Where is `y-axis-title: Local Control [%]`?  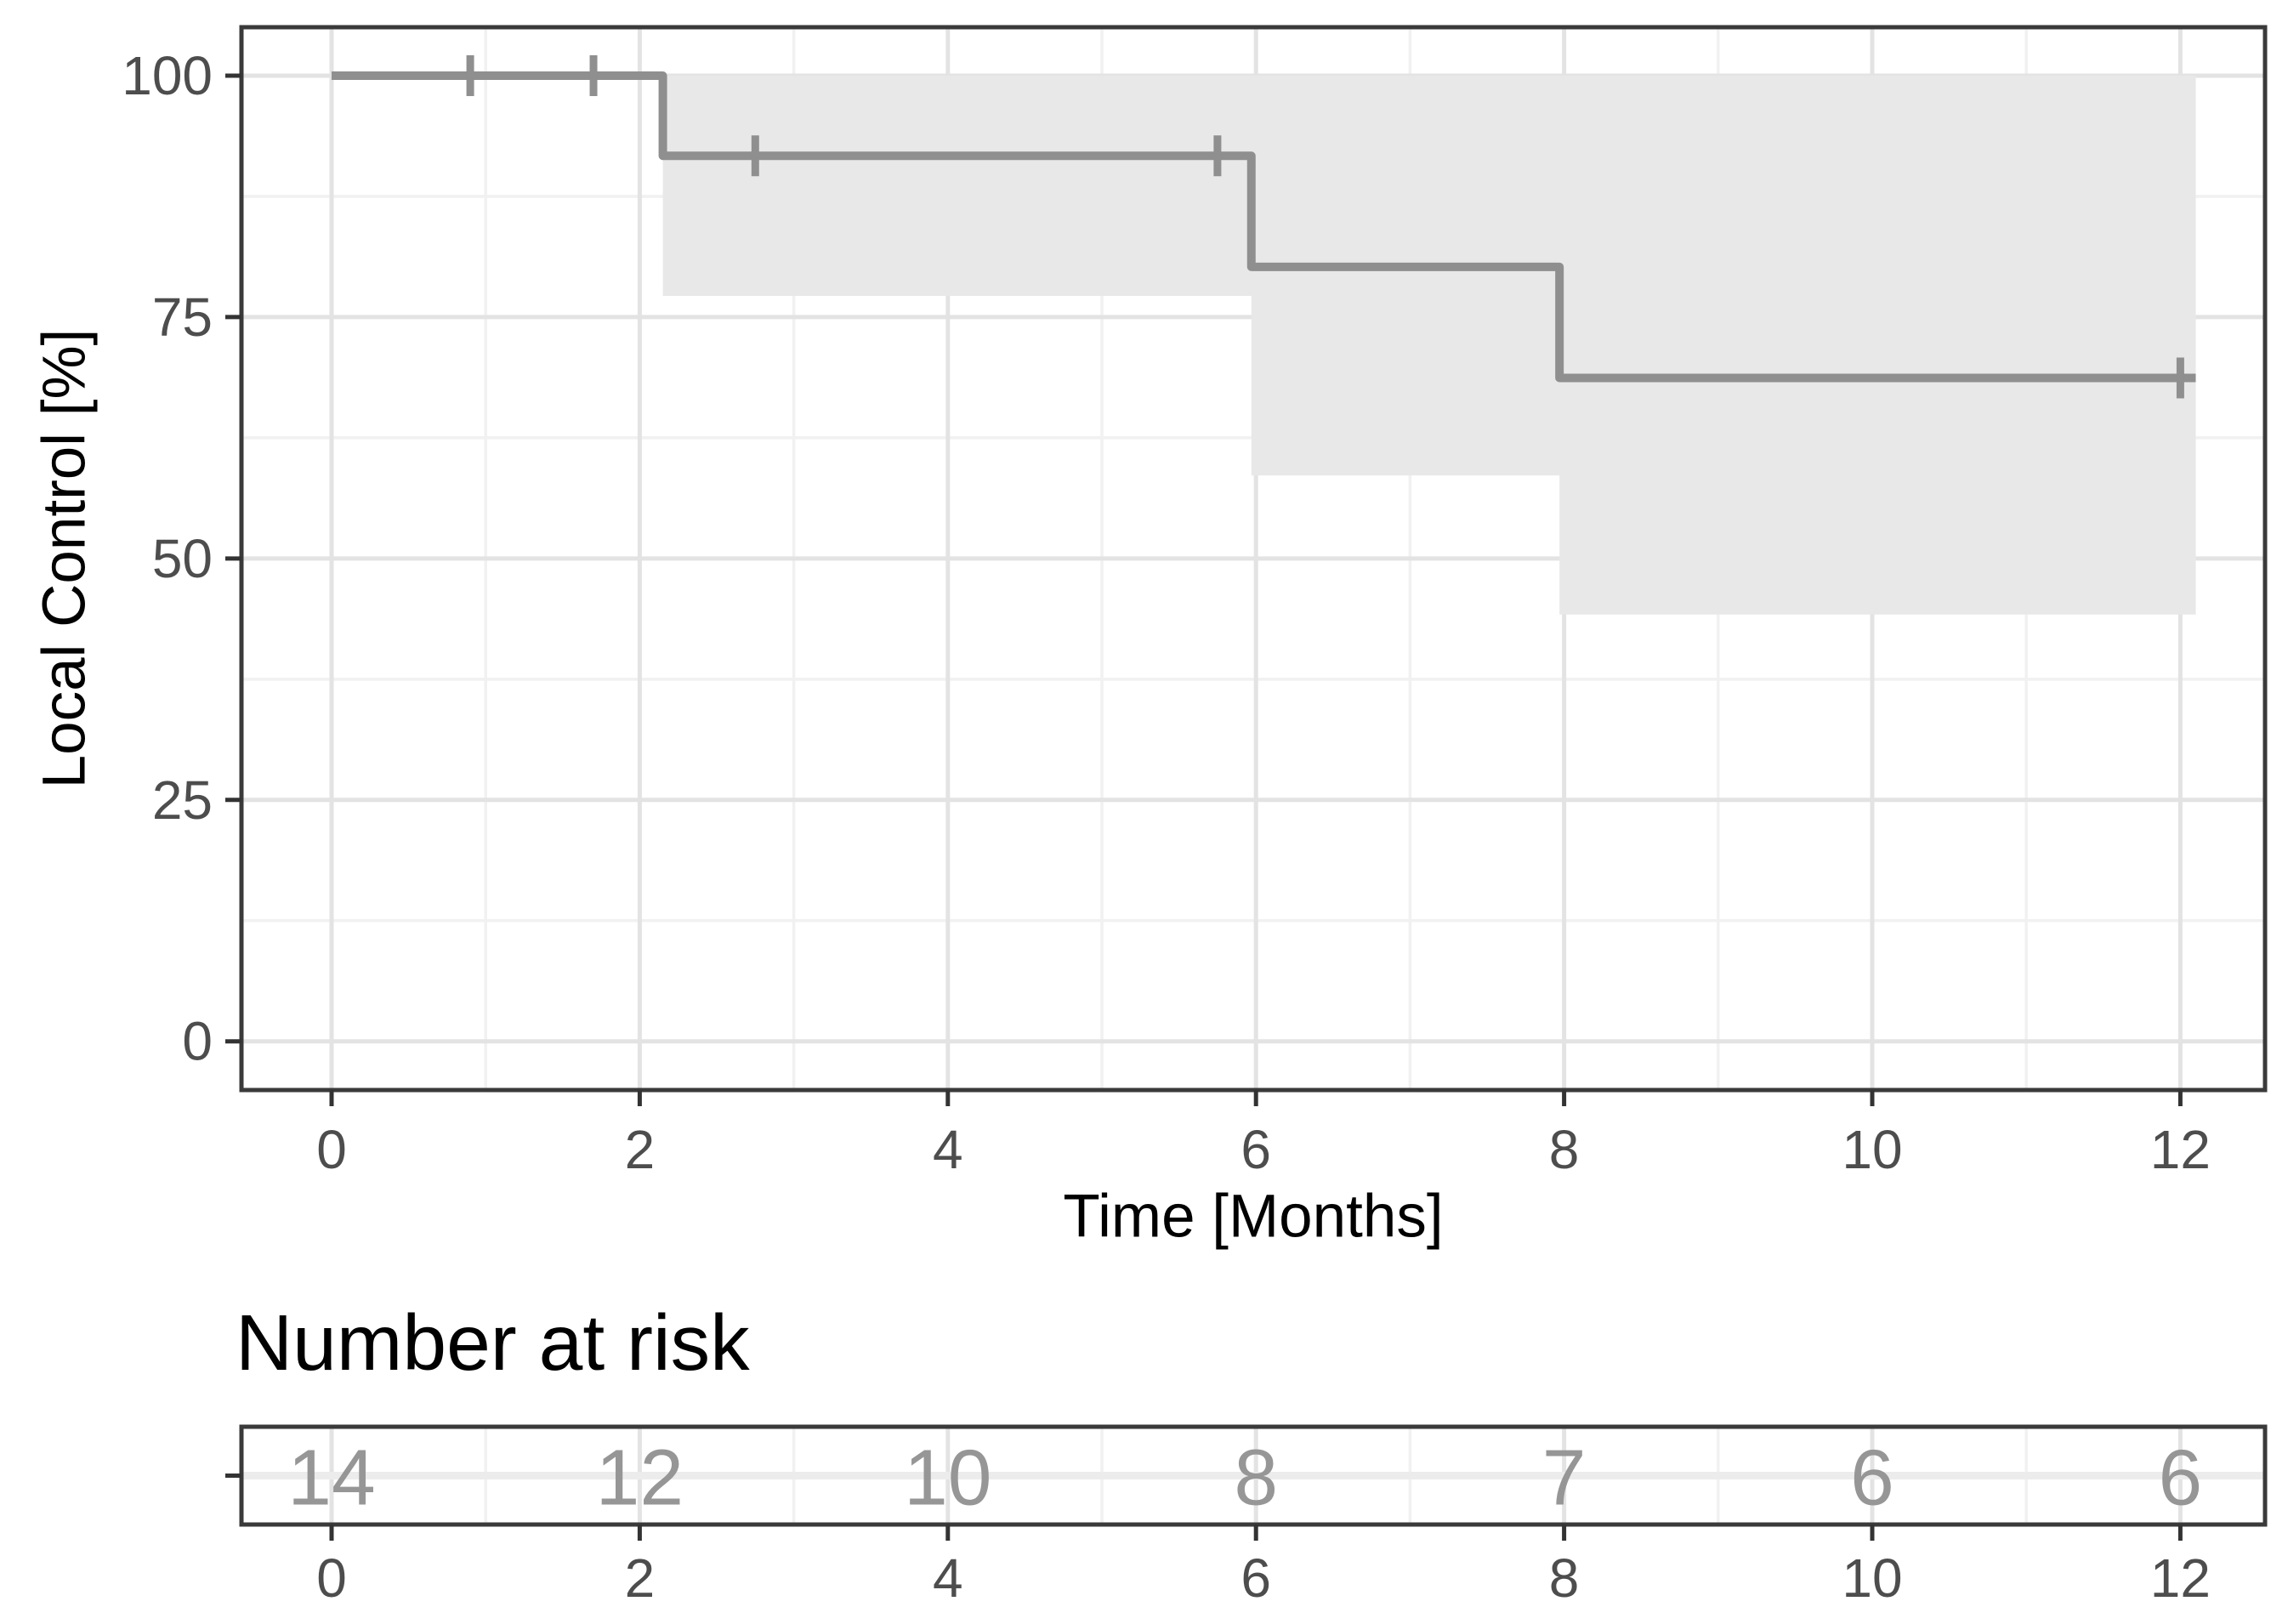
y-axis-title: Local Control [%] is located at coordinates (65, 559).